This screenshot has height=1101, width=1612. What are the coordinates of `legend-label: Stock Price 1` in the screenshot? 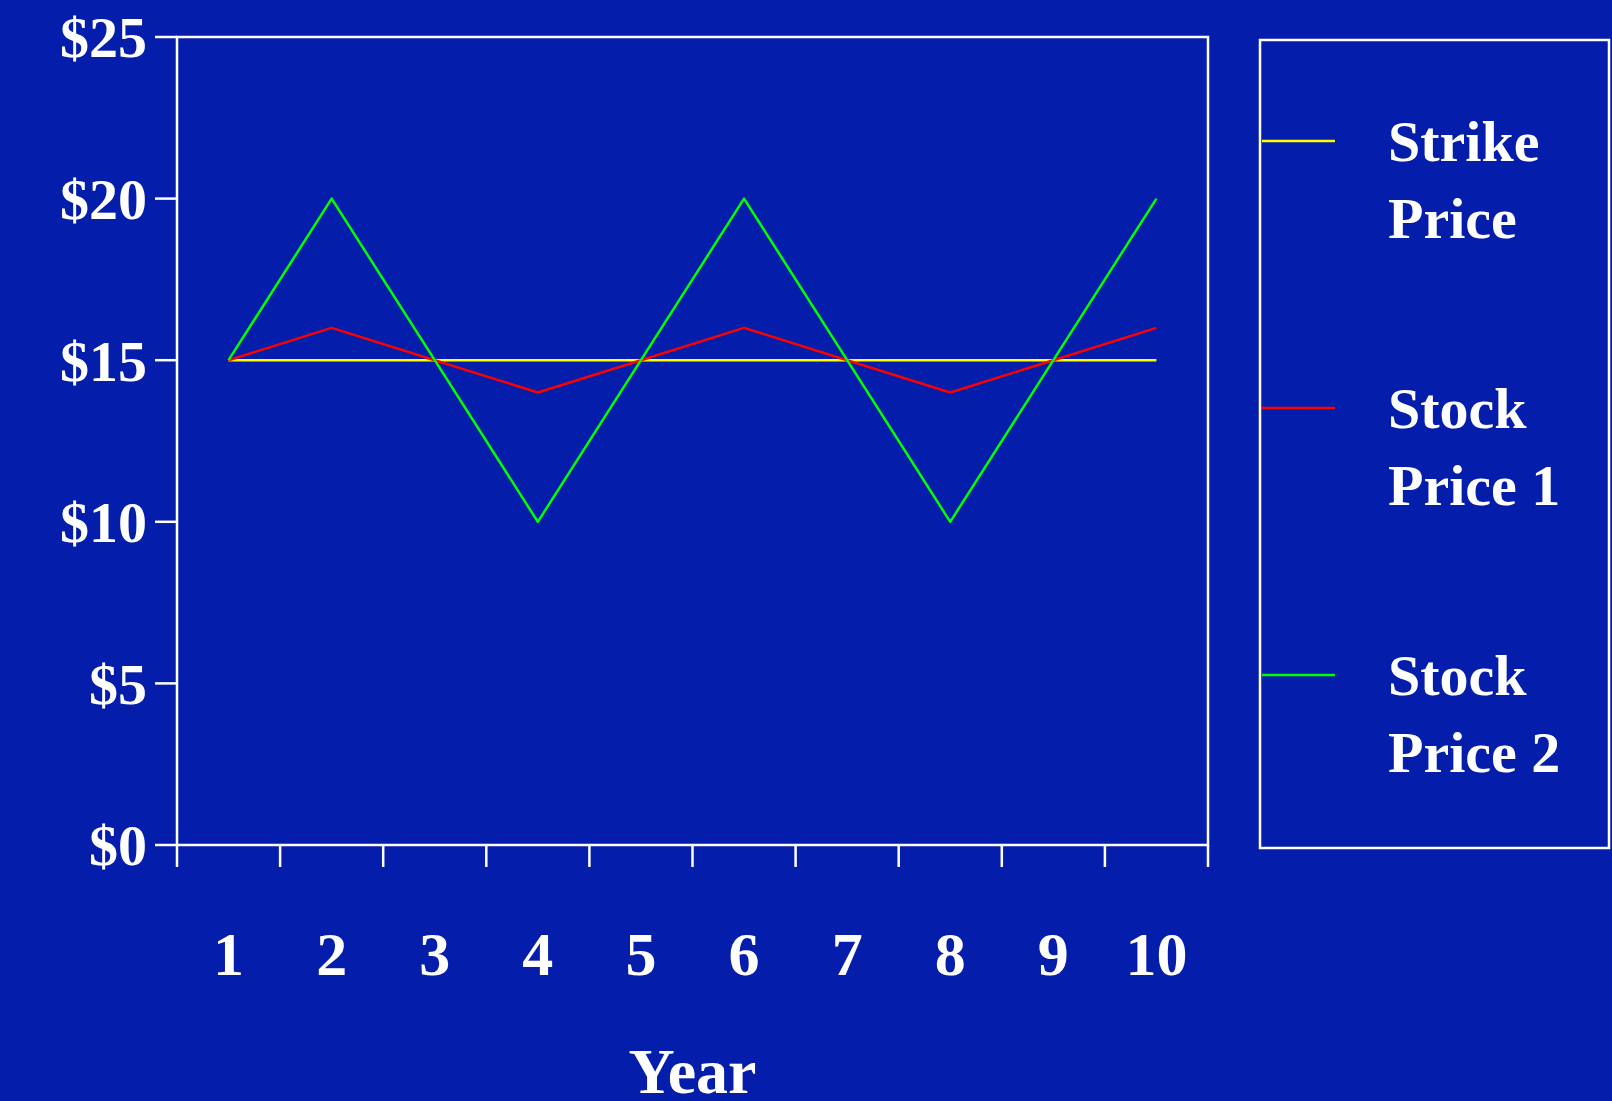 It's located at (1474, 447).